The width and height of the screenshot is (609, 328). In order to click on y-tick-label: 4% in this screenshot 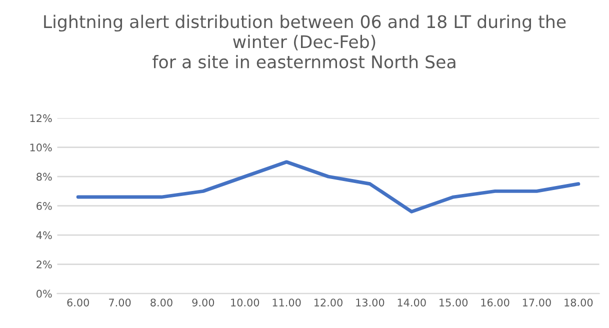, I will do `click(44, 235)`.